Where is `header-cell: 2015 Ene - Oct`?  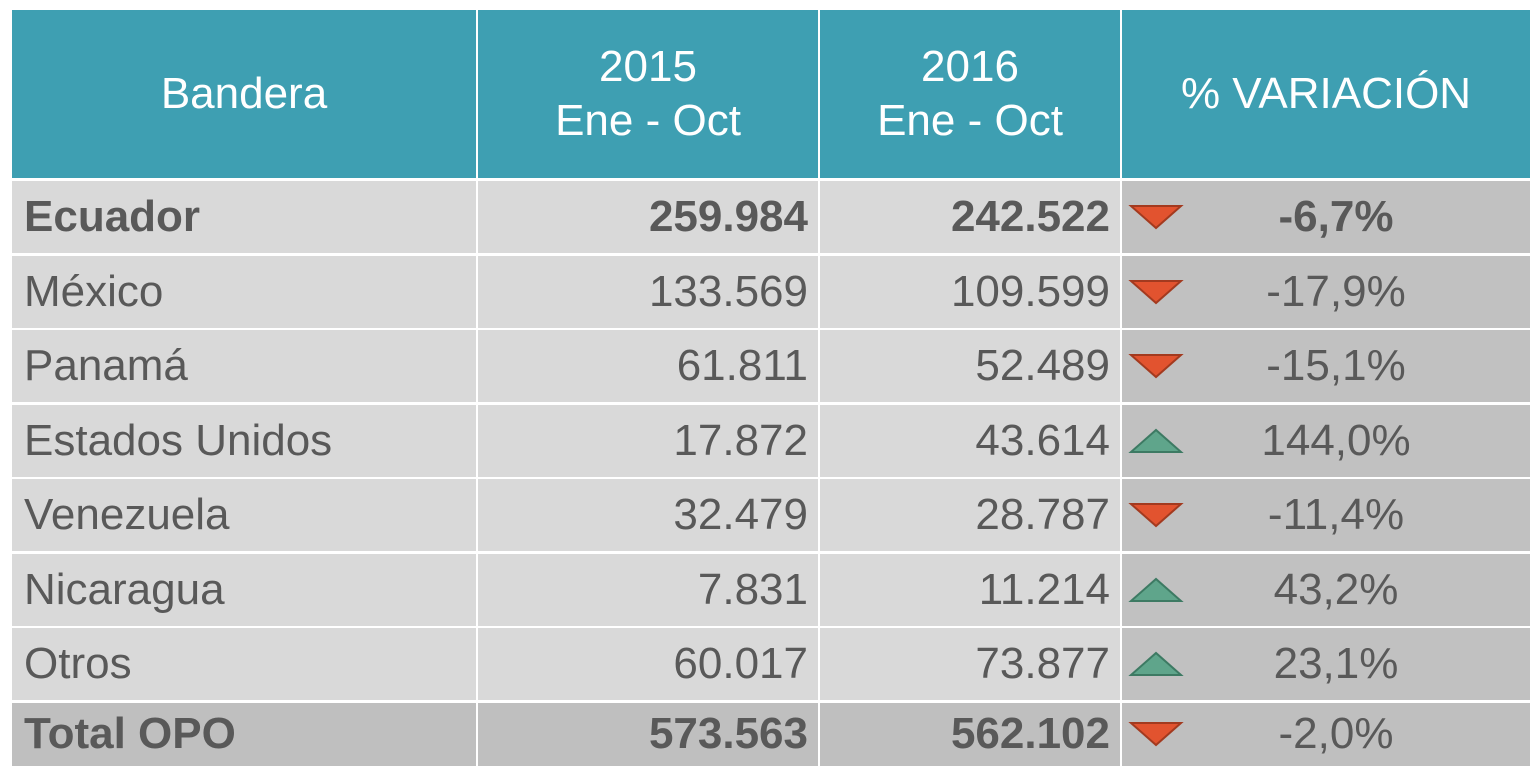
header-cell: 2015 Ene - Oct is located at coordinates (648, 94).